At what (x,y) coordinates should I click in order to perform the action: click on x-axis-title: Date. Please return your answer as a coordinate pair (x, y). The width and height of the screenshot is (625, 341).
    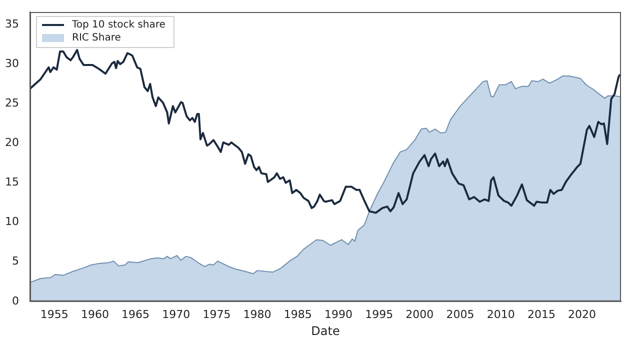
    Looking at the image, I should click on (325, 331).